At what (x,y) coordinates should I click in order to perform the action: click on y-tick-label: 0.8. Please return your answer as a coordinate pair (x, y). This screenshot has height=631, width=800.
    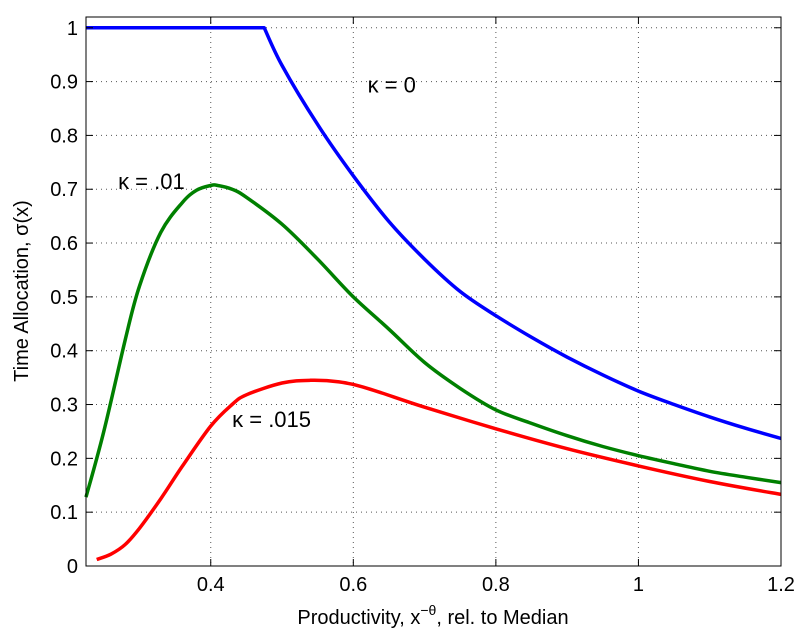
    Looking at the image, I should click on (64, 136).